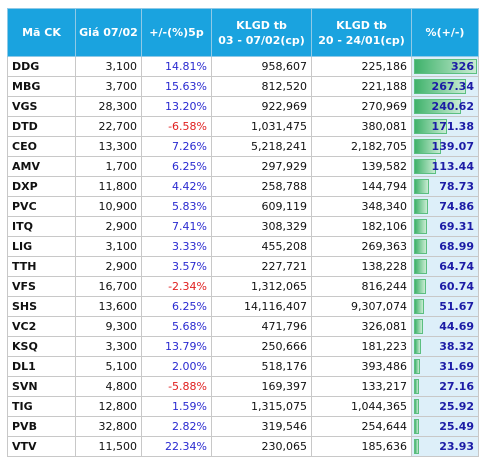  I want to click on table-cell: 3.33%, so click(176, 246).